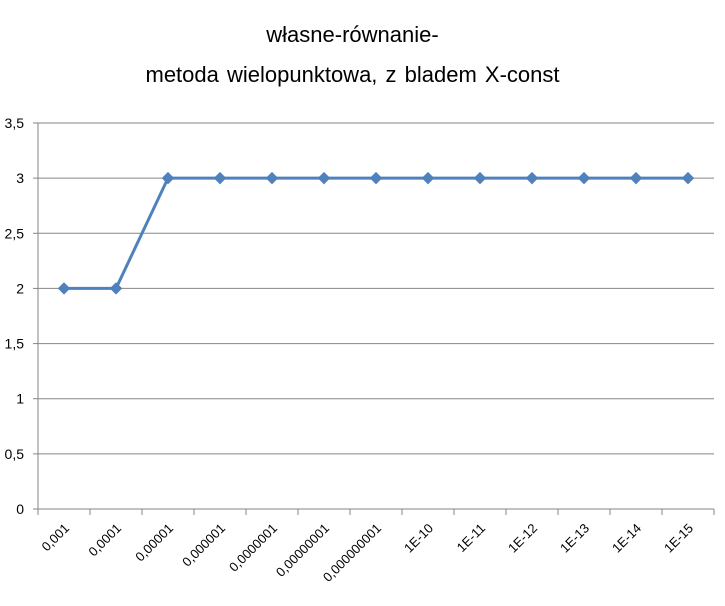  What do you see at coordinates (203, 545) in the screenshot?
I see `x-tick-label: 0,000001` at bounding box center [203, 545].